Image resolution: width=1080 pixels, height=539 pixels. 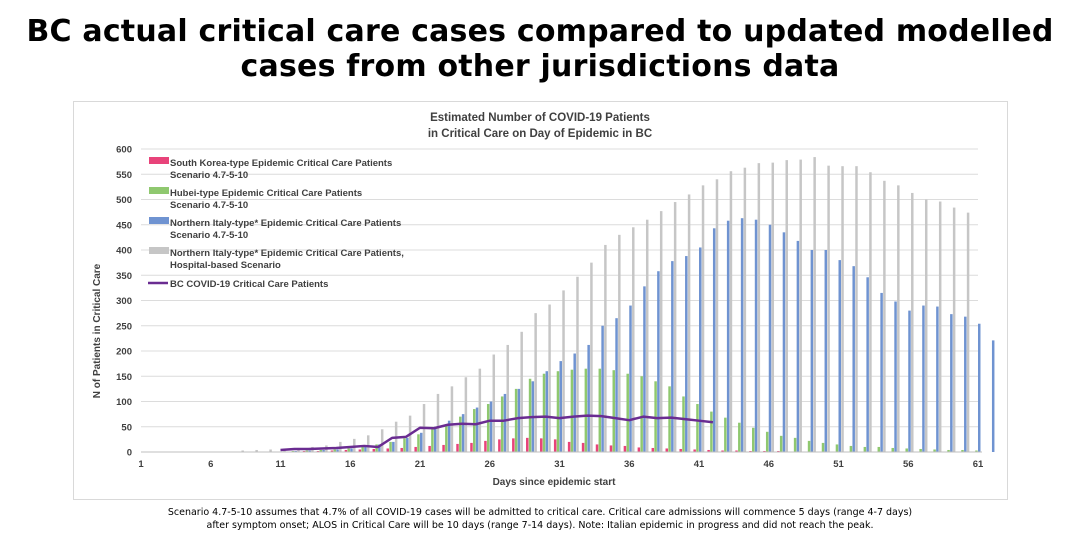 What do you see at coordinates (124, 175) in the screenshot?
I see `y-tick-label: 550` at bounding box center [124, 175].